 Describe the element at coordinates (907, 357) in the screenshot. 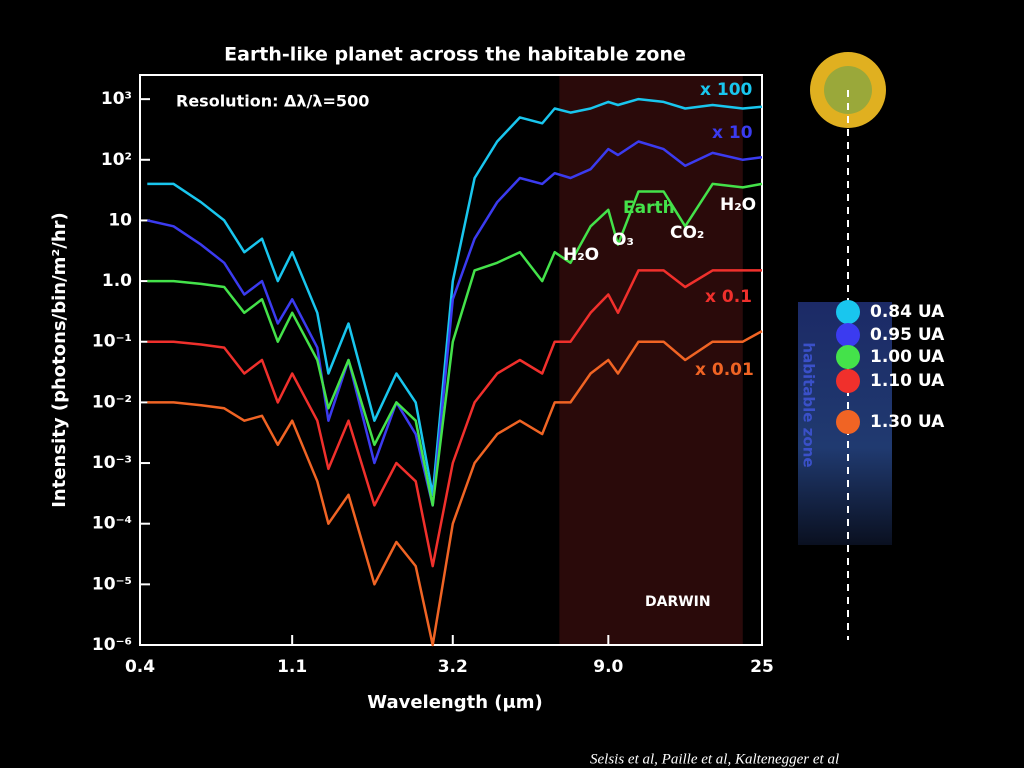

I see `legend-label: 1.00 UA` at that location.